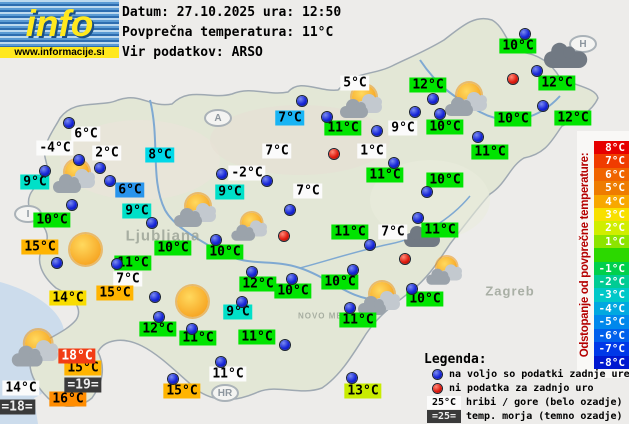 This screenshot has height=424, width=629. What do you see at coordinates (330, 316) in the screenshot?
I see `city-label: NOVO MESTO` at bounding box center [330, 316].